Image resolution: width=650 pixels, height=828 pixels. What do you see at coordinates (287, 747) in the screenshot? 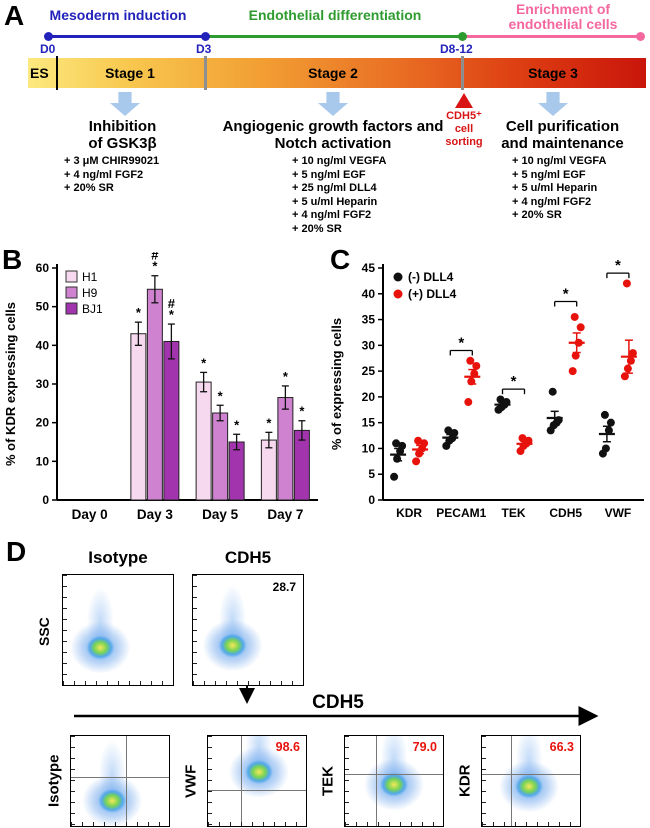
I see `quadrant-percentage: 98.6` at bounding box center [287, 747].